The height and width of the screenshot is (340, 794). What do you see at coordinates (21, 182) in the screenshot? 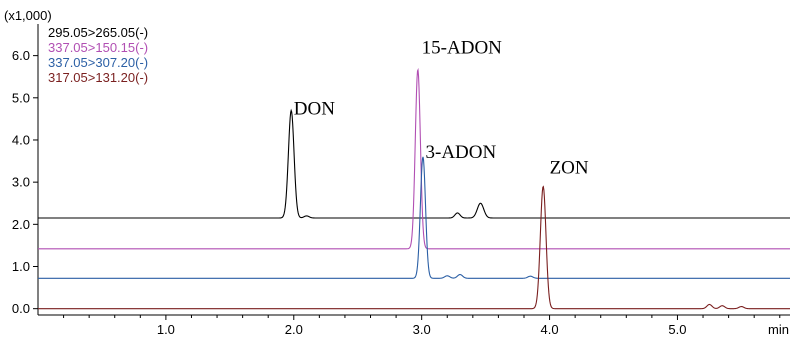
I see `y-tick-label: 3.0` at bounding box center [21, 182].